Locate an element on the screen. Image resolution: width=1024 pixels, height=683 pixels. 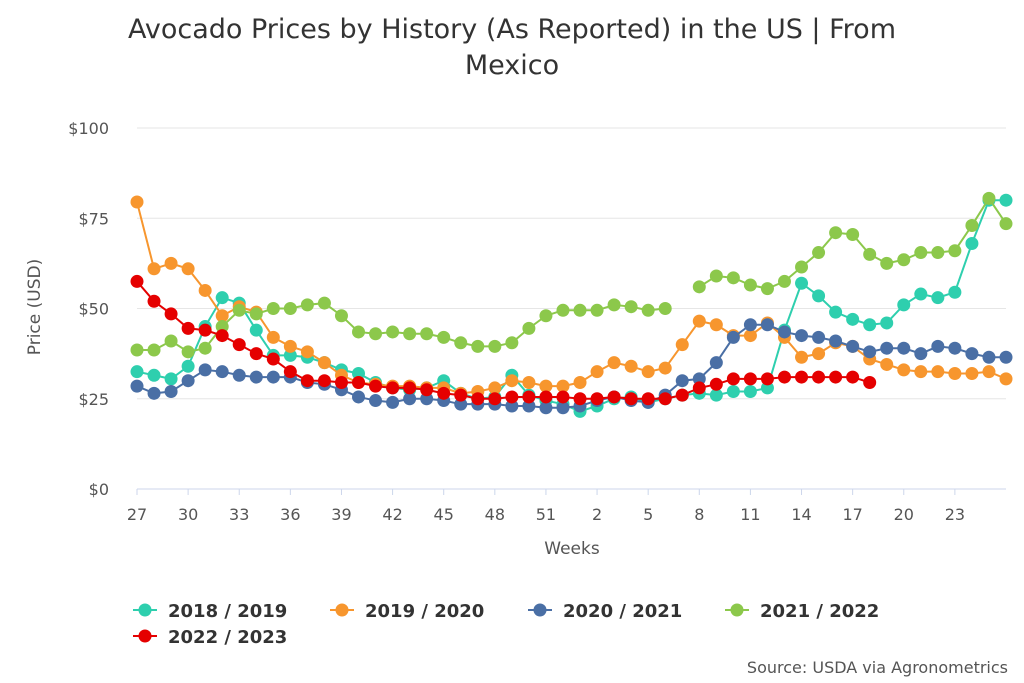
series-2020-2021 is located at coordinates (571, 366).